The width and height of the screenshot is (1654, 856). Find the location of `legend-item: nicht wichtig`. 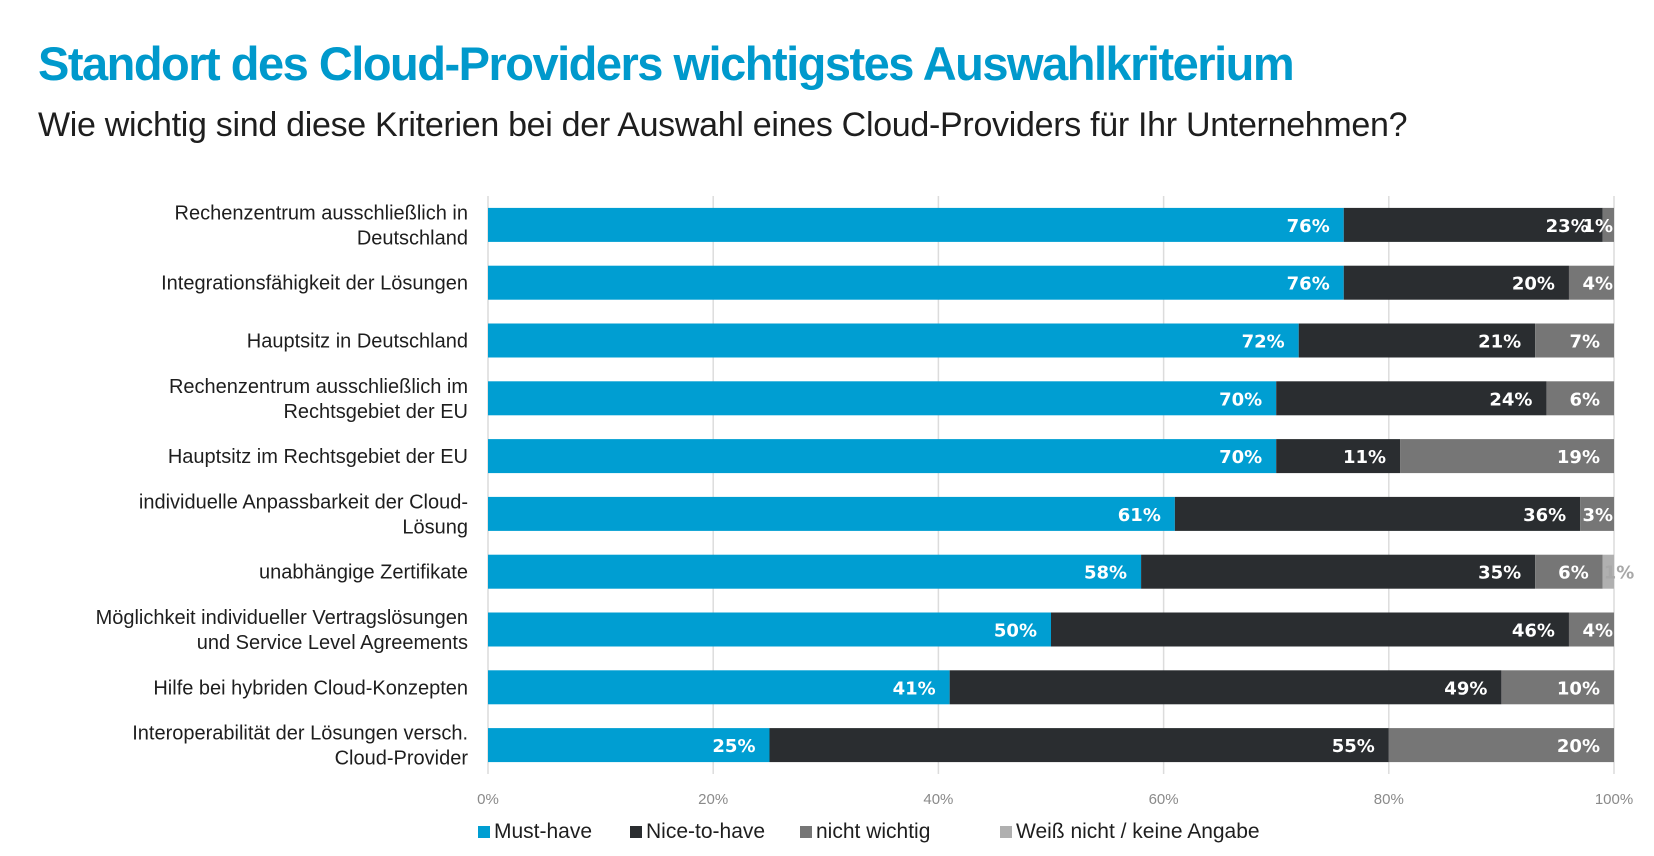

legend-item: nicht wichtig is located at coordinates (865, 832).